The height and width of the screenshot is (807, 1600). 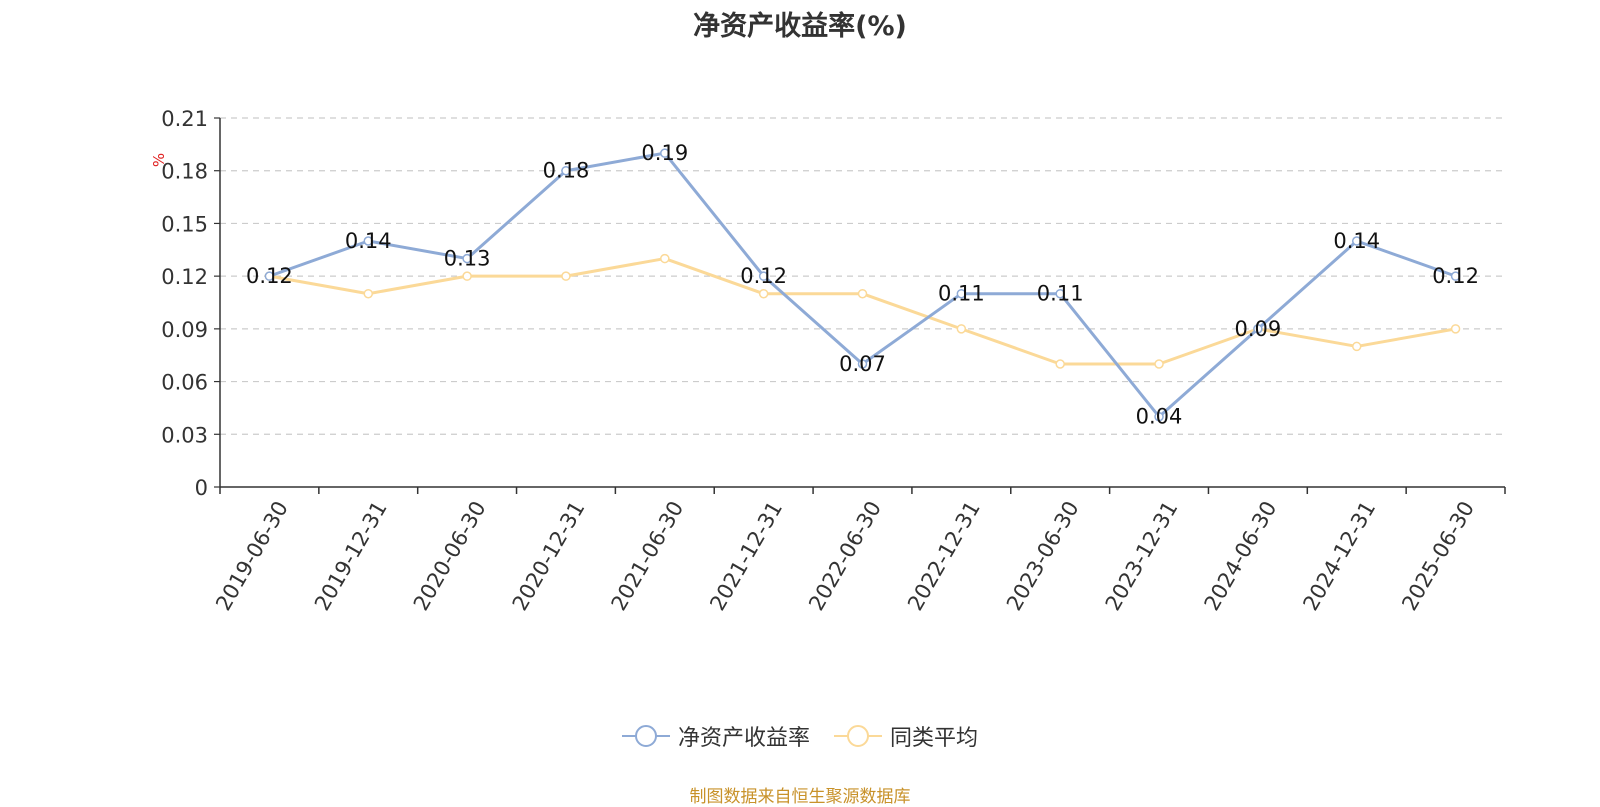 I want to click on legend-label-roe: 净资产收益率, so click(x=743, y=738).